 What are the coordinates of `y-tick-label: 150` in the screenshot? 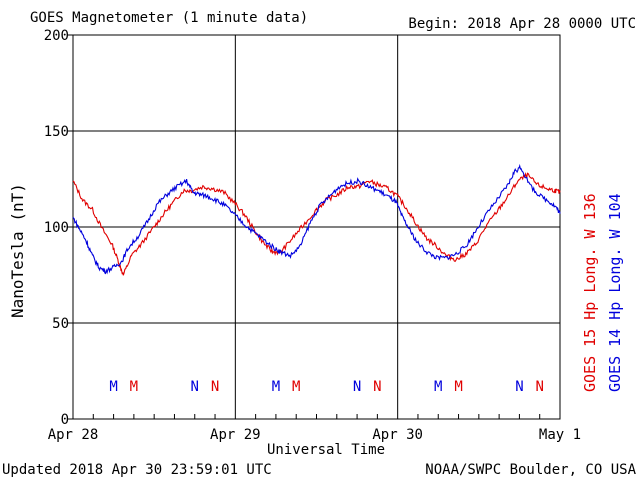 It's located at (56, 132).